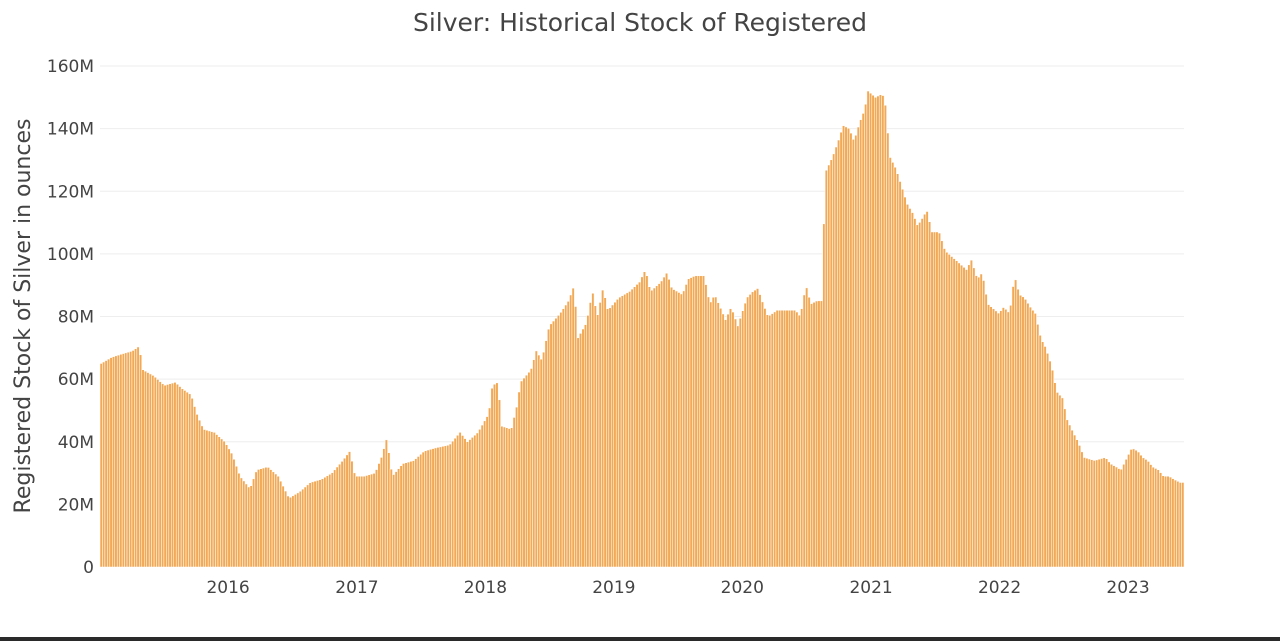 The height and width of the screenshot is (641, 1280). I want to click on x-tick-label: 2019, so click(613, 588).